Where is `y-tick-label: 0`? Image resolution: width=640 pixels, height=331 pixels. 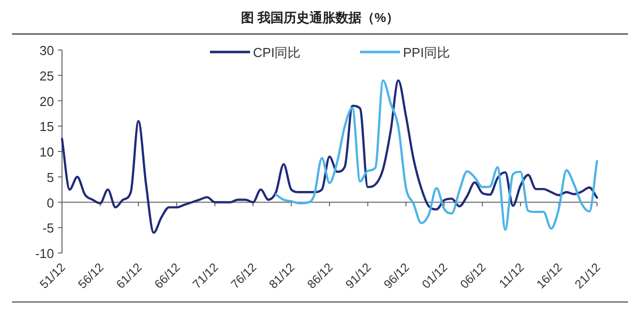
y-tick-label: 0 is located at coordinates (50, 202).